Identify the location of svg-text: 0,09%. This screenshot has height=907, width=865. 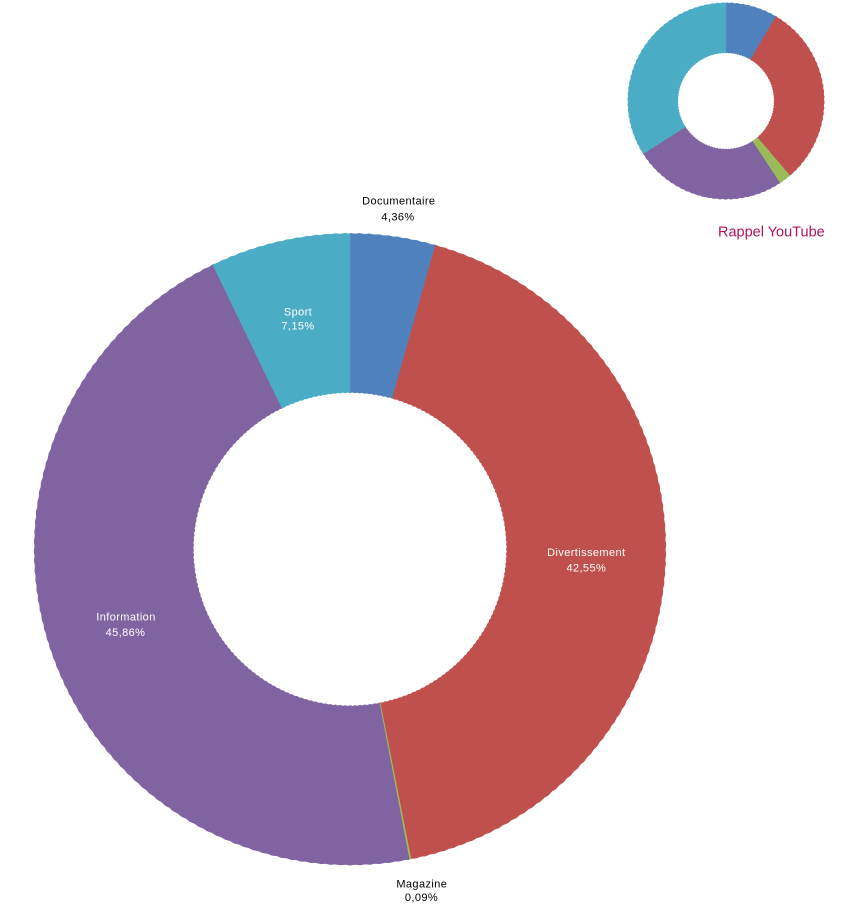
(421, 898).